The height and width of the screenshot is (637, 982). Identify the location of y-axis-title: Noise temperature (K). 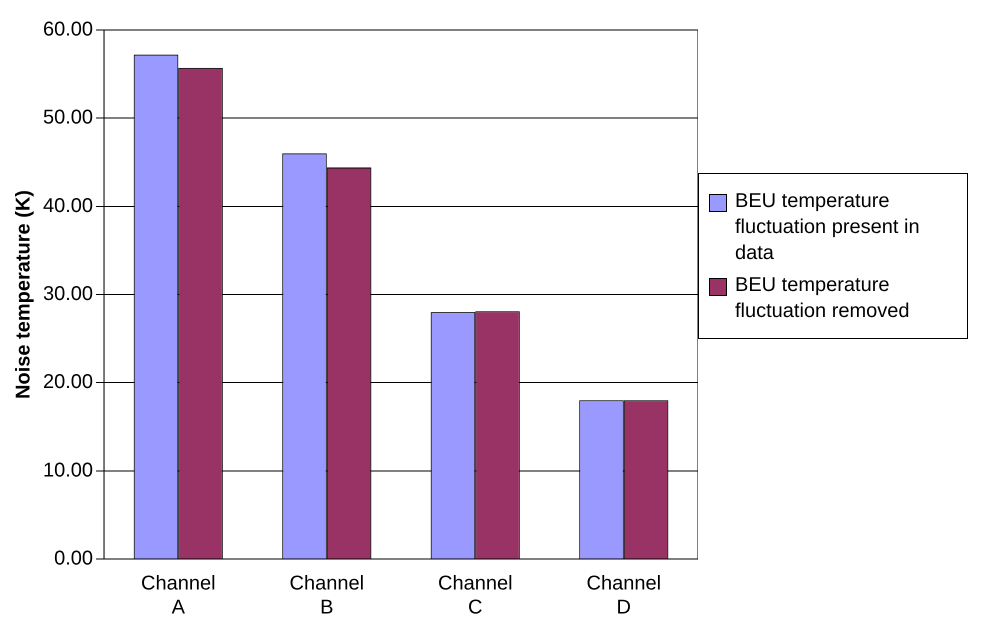
(23, 294).